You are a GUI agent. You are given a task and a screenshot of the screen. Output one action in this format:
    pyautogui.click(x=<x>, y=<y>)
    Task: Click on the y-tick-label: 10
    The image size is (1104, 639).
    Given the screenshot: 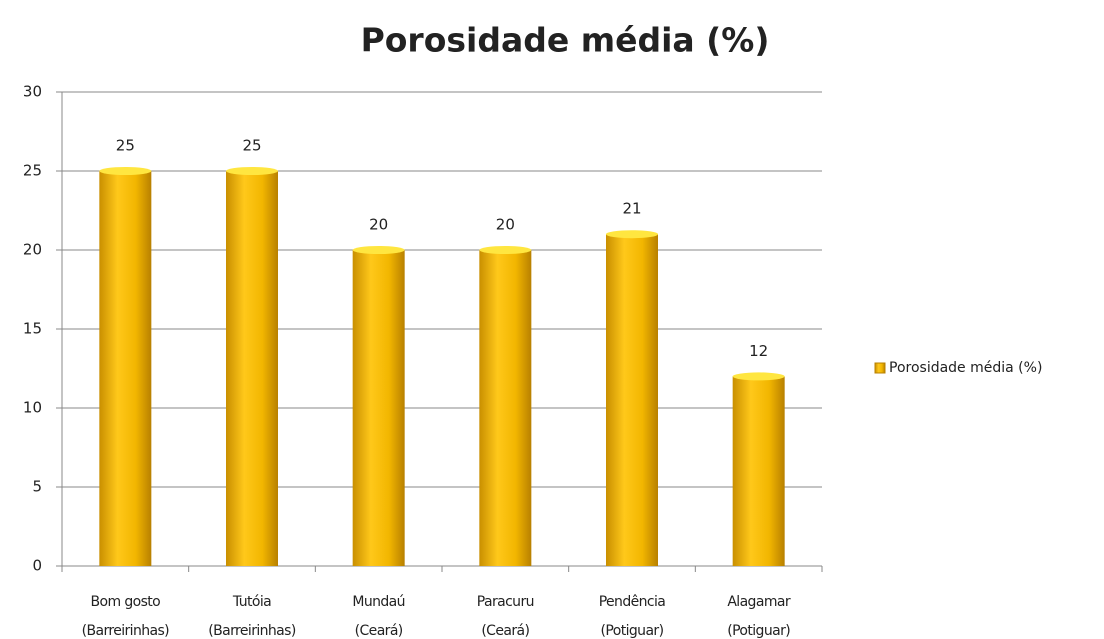 What is the action you would take?
    pyautogui.click(x=32, y=408)
    